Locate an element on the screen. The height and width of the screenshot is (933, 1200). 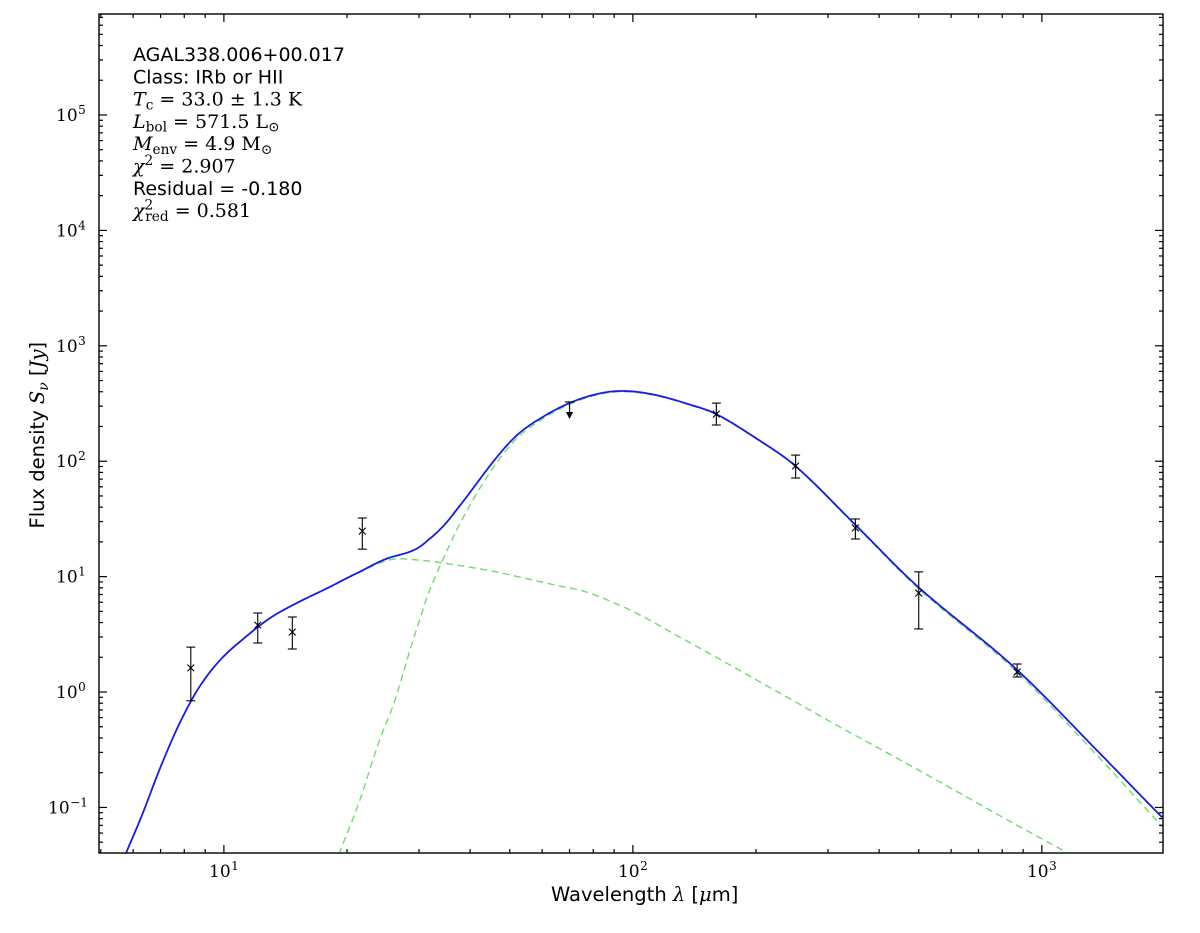
annotation-line: AGAL338.006+00.017 is located at coordinates (239, 55).